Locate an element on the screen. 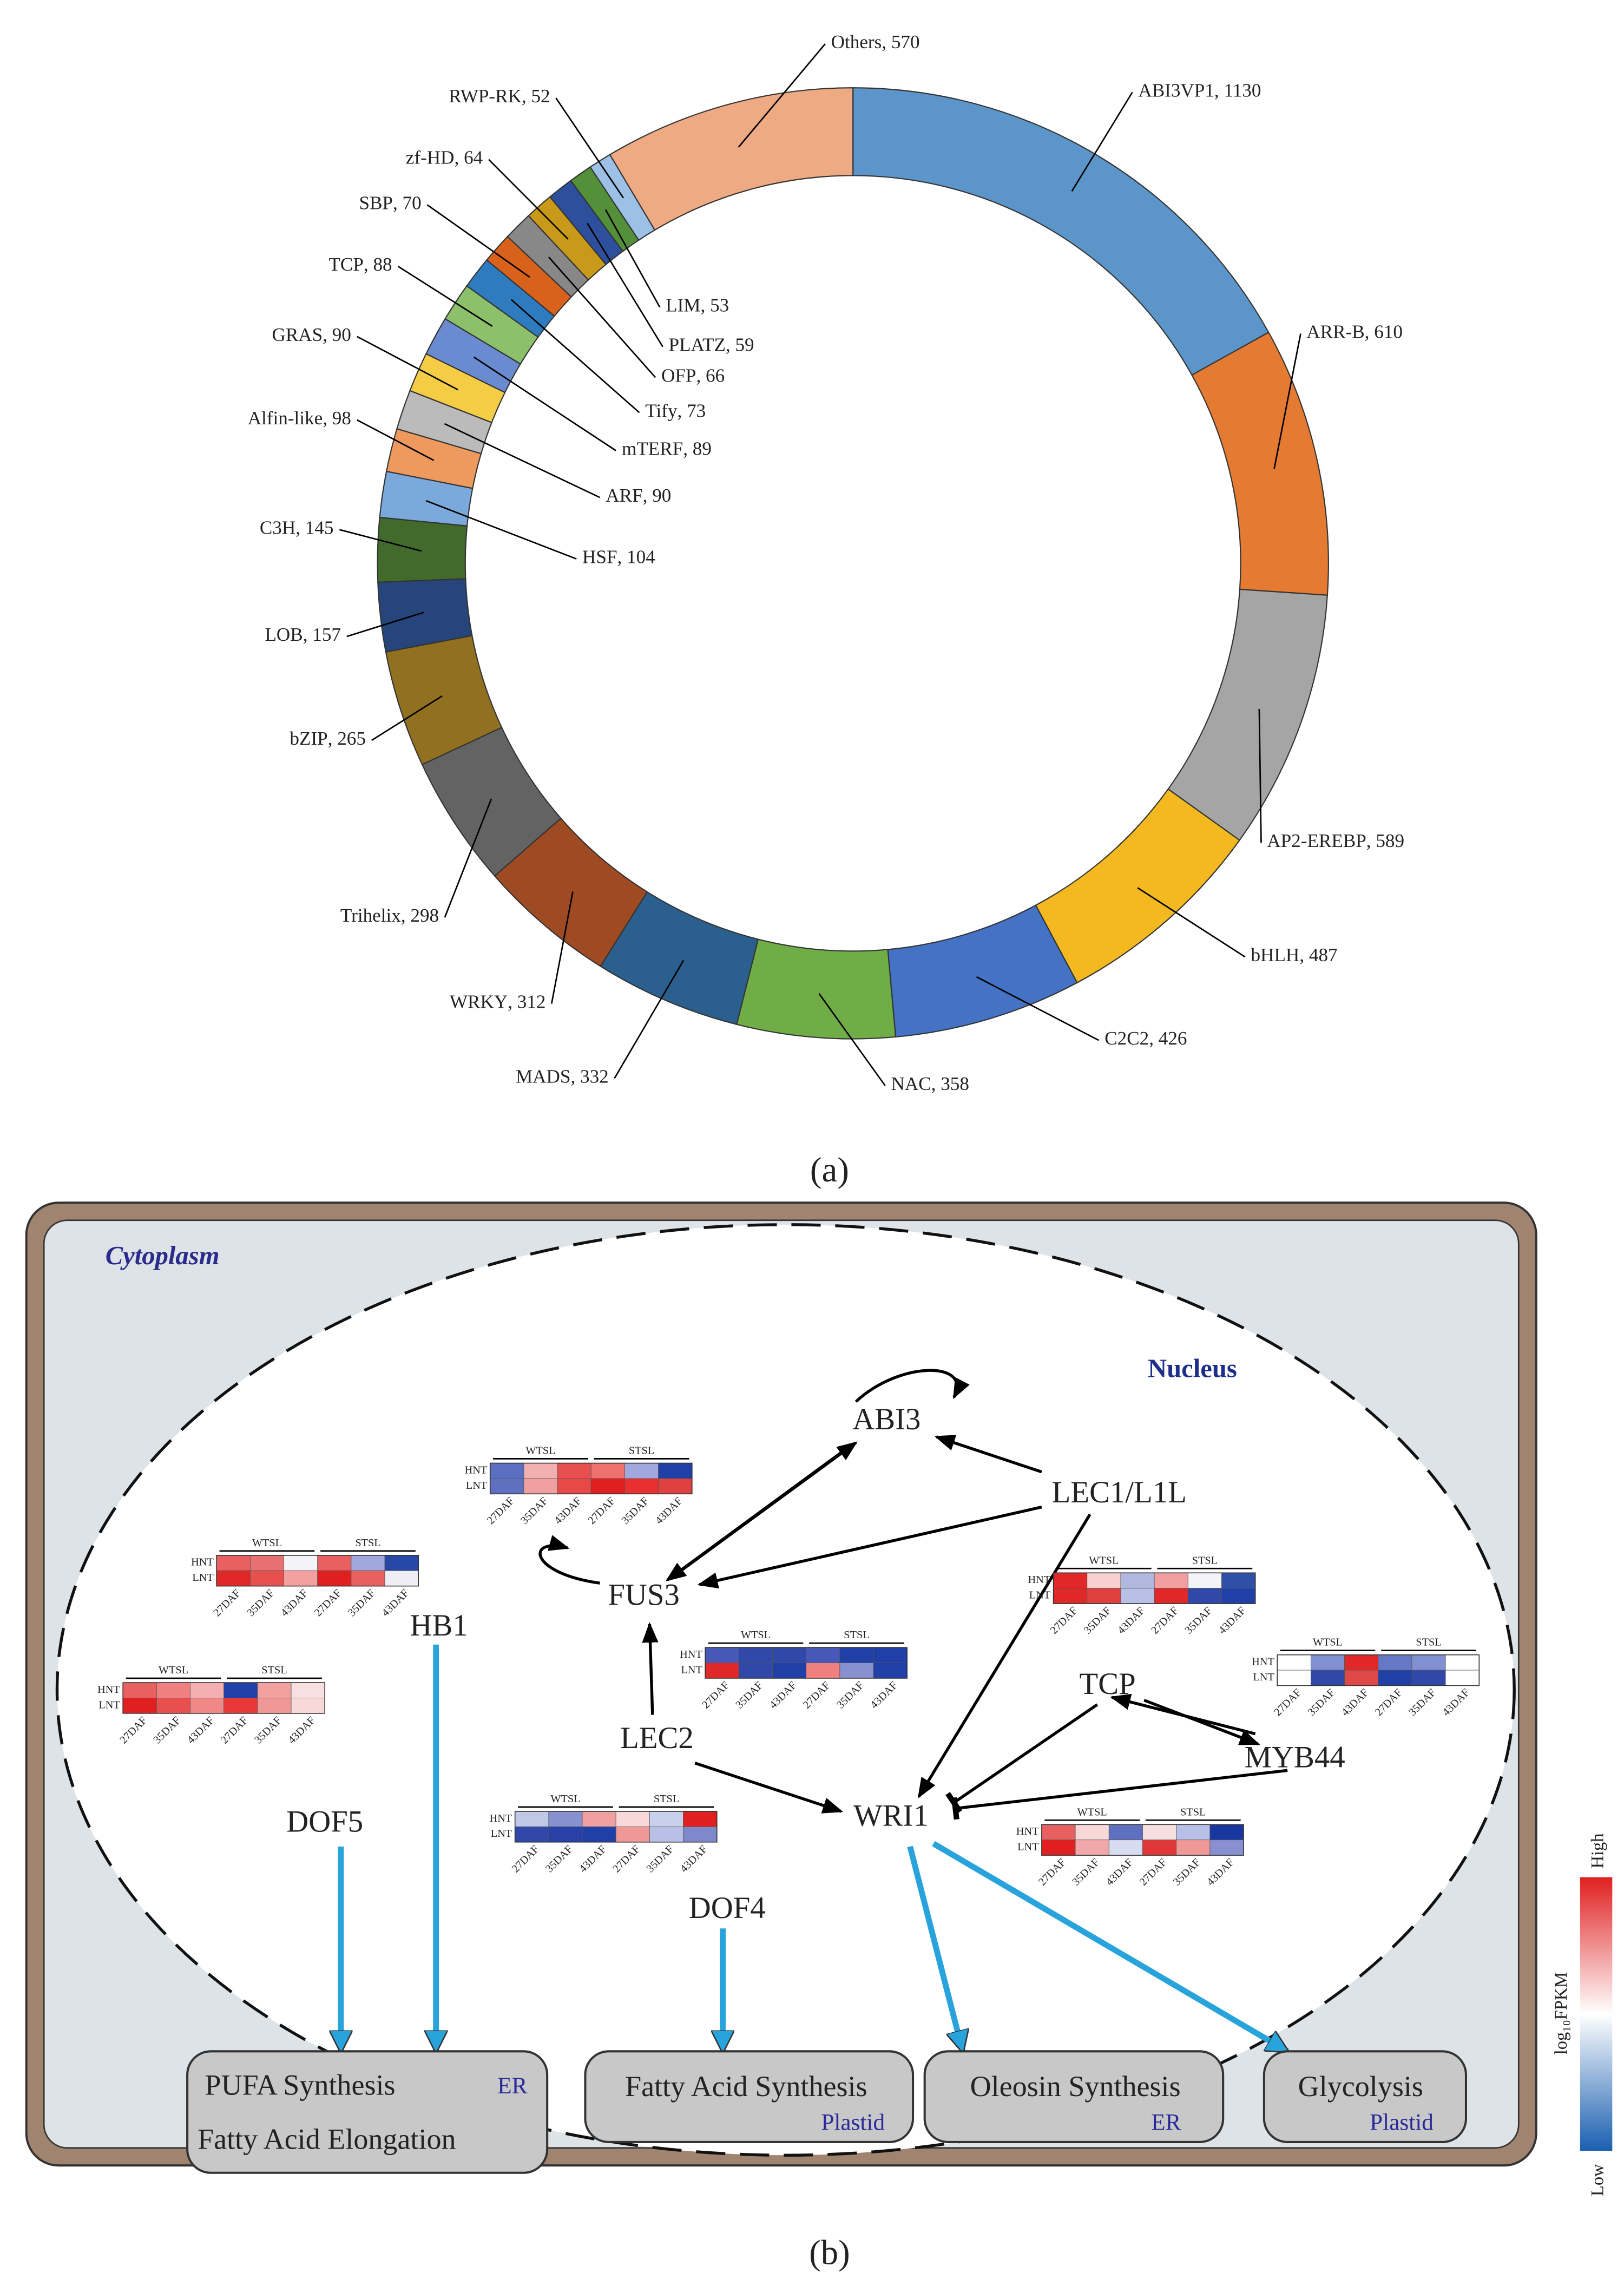 The image size is (1624, 2279). gene-label: FUS3 is located at coordinates (644, 1595).